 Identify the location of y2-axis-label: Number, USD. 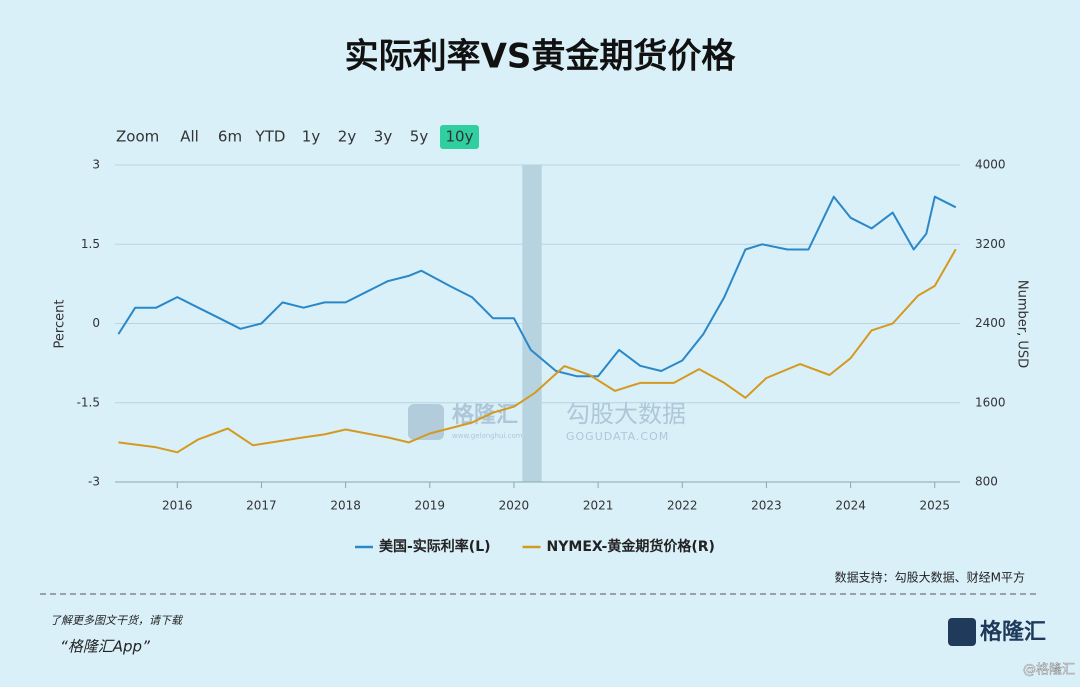
(1022, 324).